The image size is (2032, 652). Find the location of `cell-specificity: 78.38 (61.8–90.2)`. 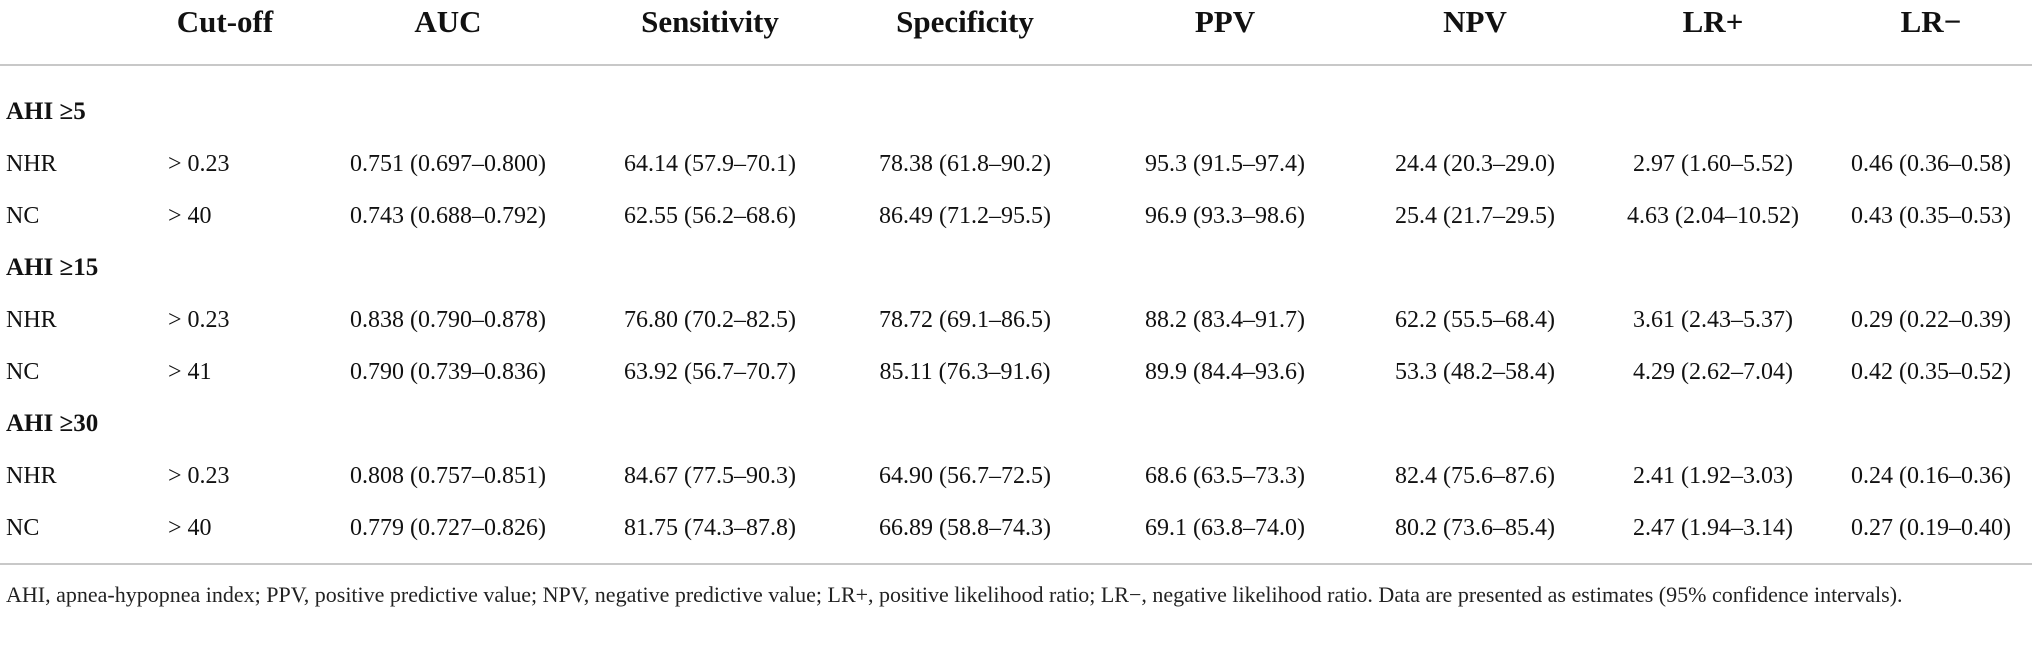

cell-specificity: 78.38 (61.8–90.2) is located at coordinates (965, 164).